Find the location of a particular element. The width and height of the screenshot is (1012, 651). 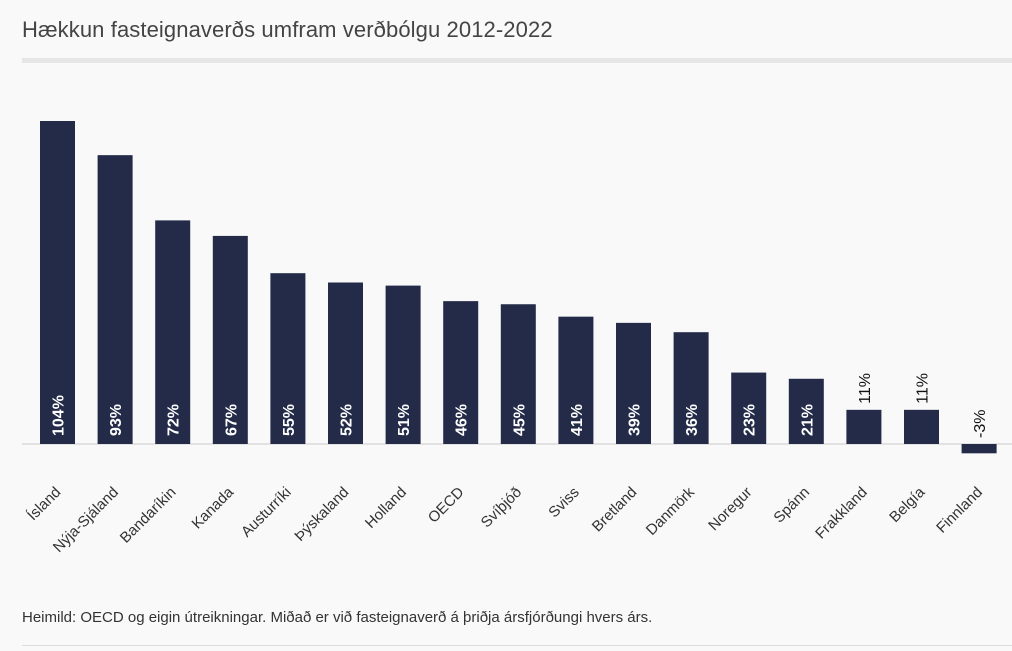

value-label-16: 11% is located at coordinates (923, 388).